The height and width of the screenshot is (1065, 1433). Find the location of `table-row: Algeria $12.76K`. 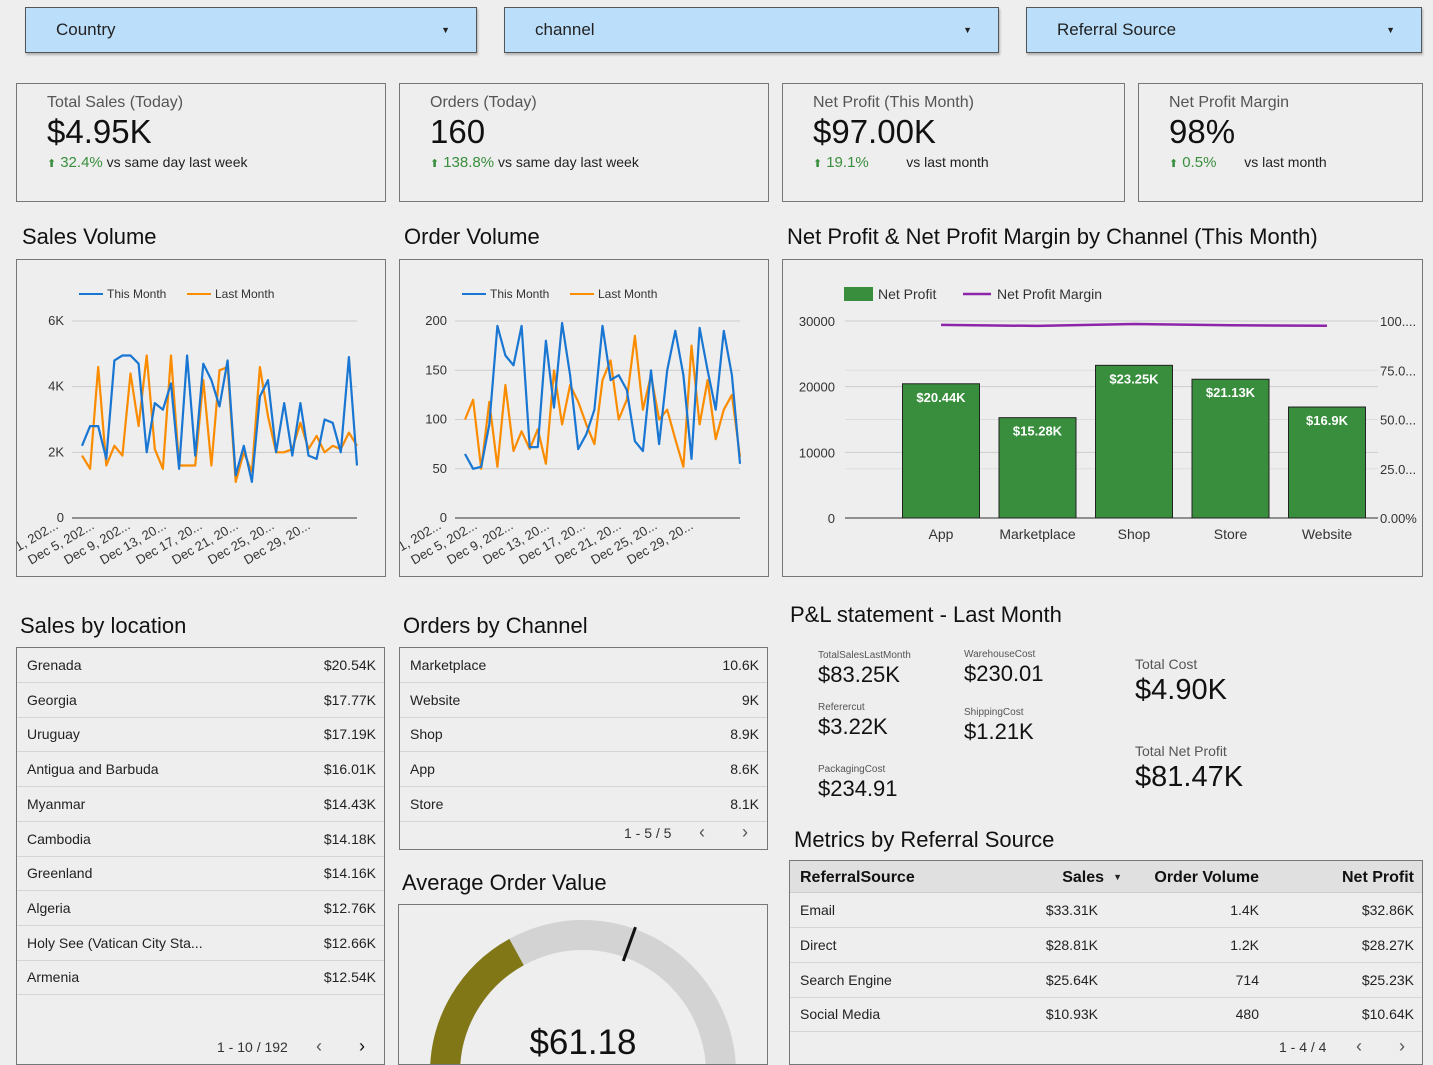

table-row: Algeria $12.76K is located at coordinates (200, 908).